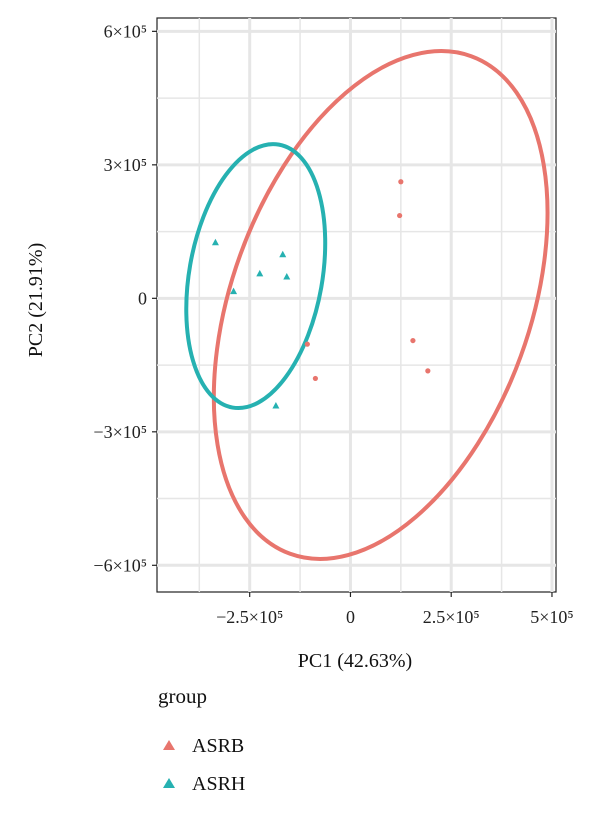 The image size is (600, 819). I want to click on legend-label-asrb: ASRB, so click(218, 745).